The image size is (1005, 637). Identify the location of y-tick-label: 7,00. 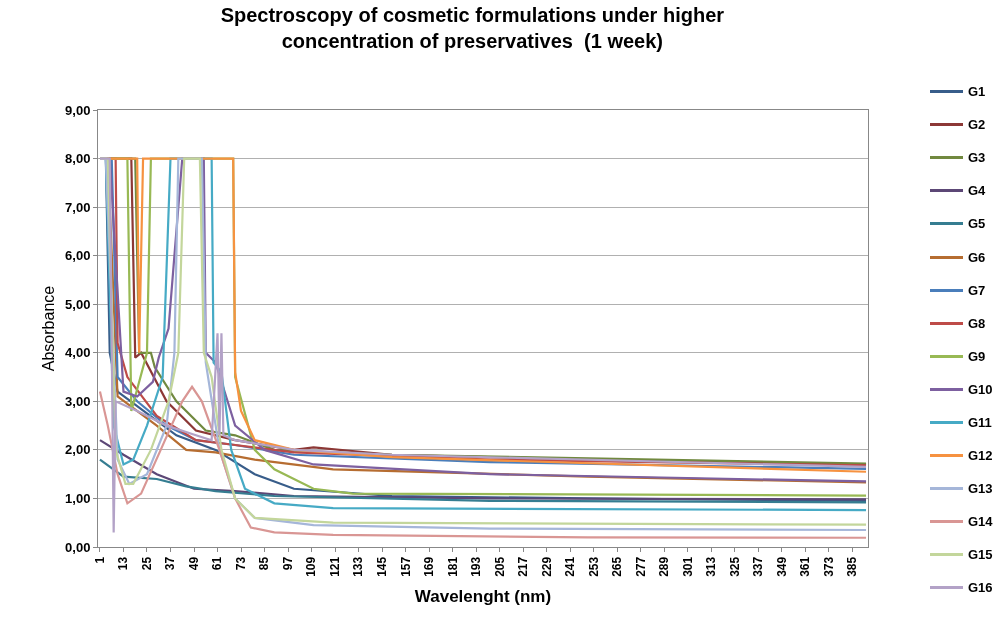
(78, 207).